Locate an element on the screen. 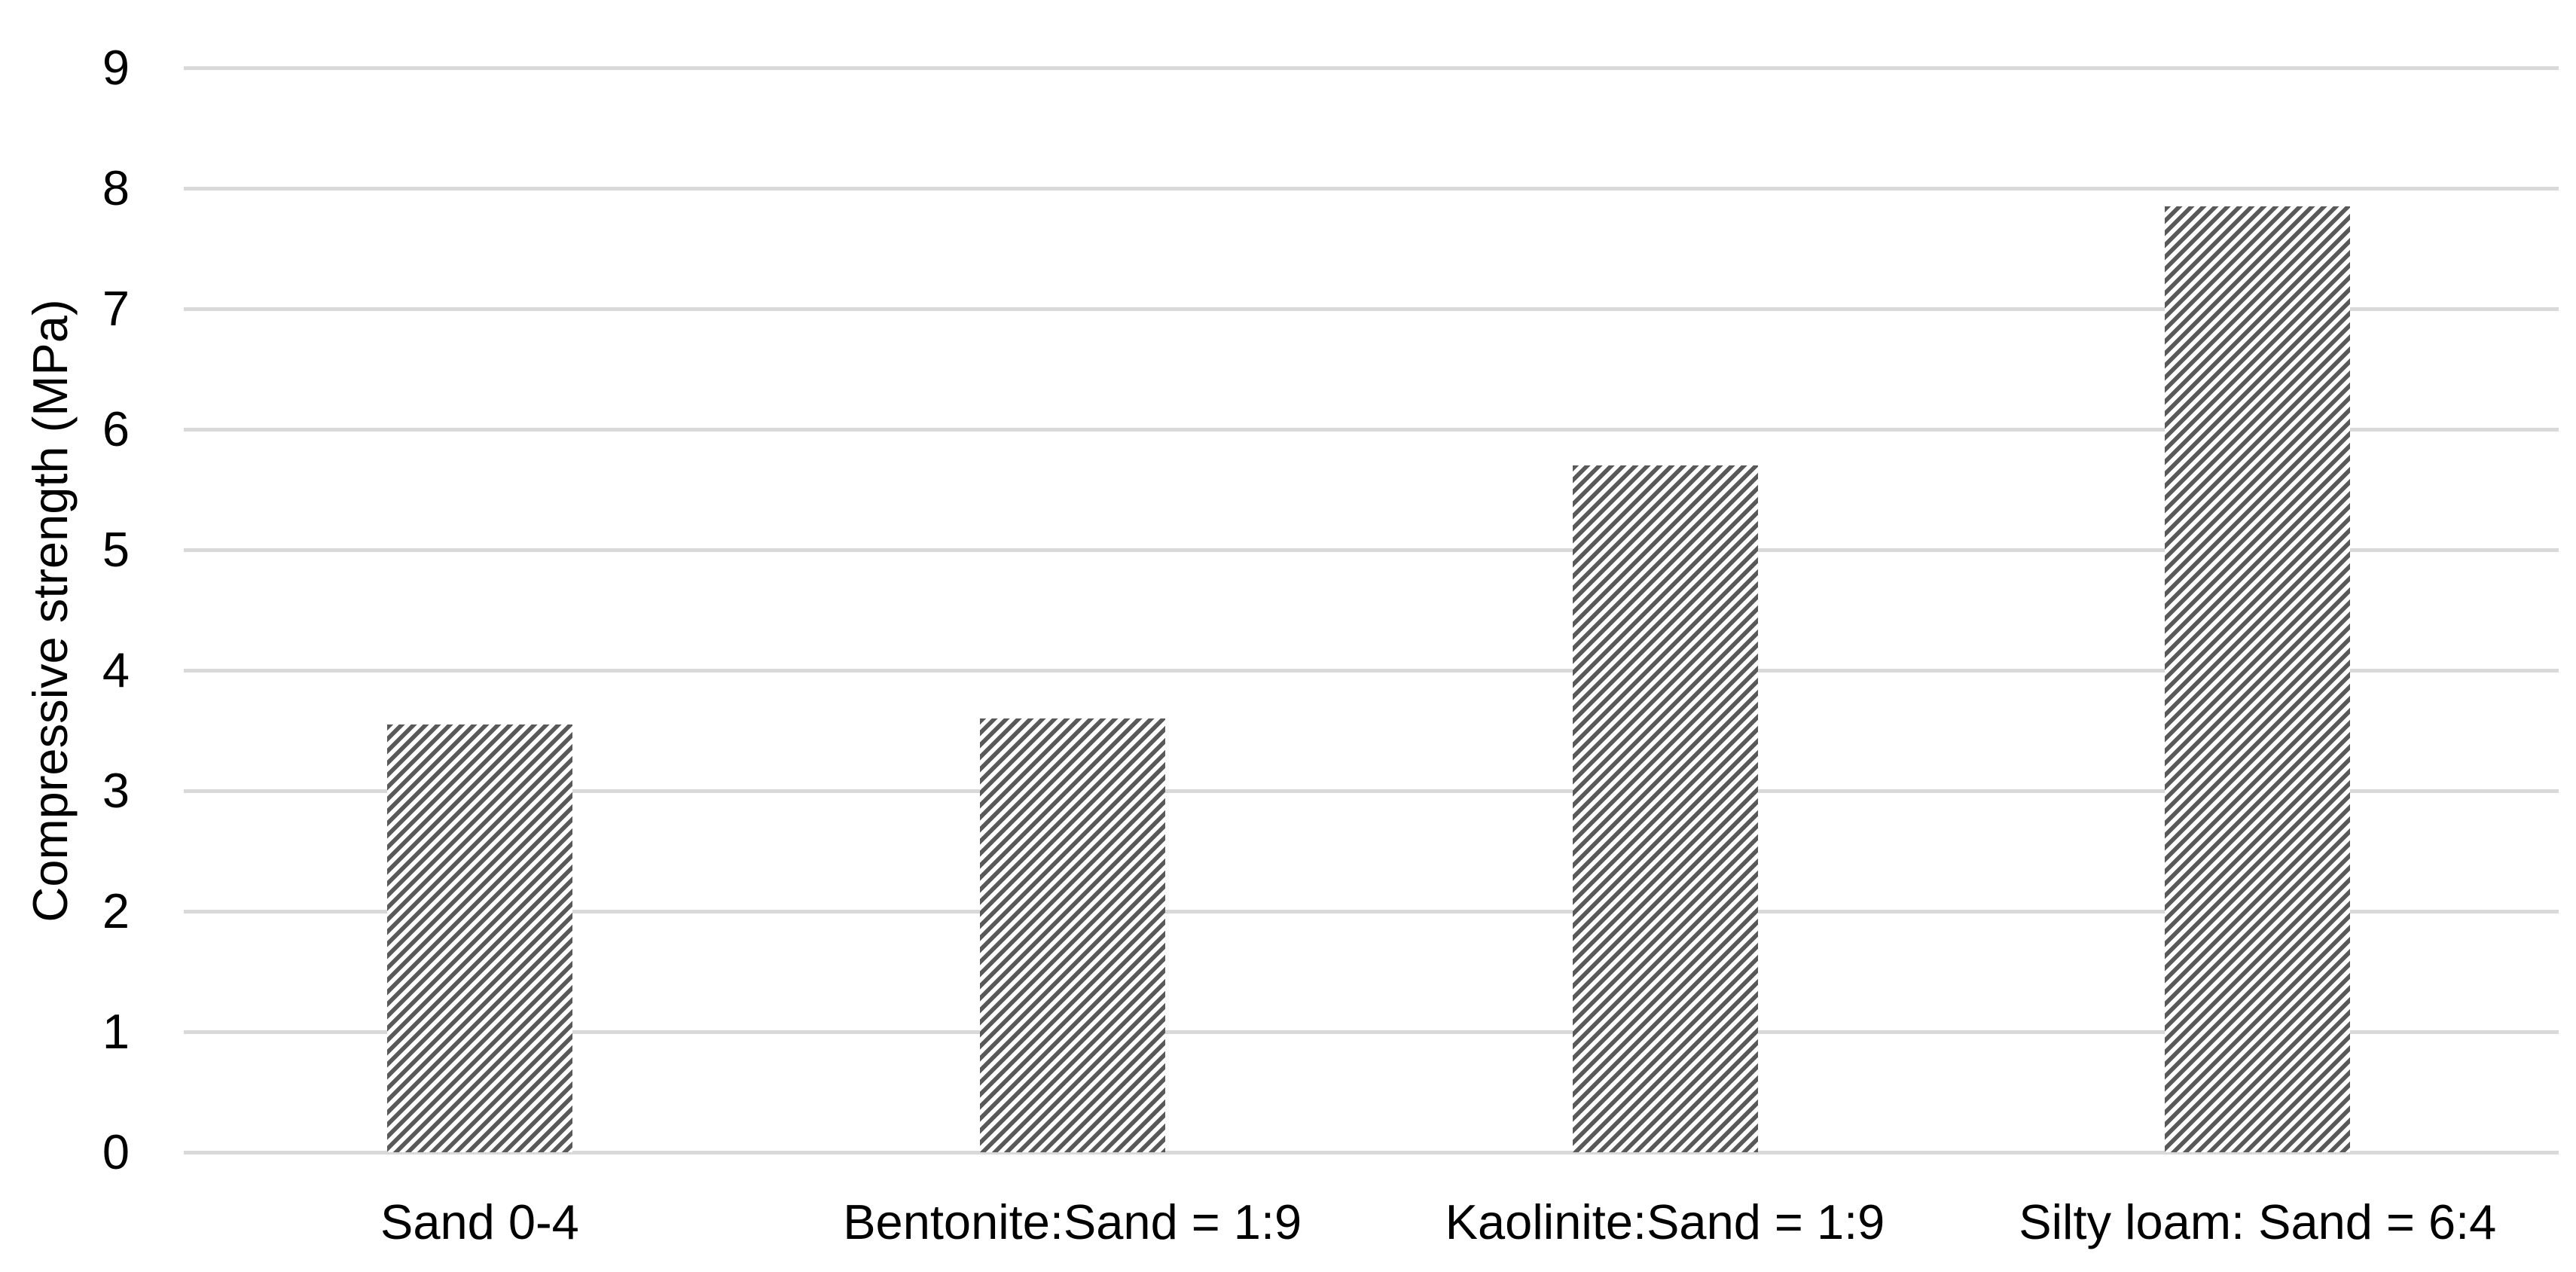 This screenshot has height=1272, width=2576. y-tick-label-9: 9 is located at coordinates (116, 67).